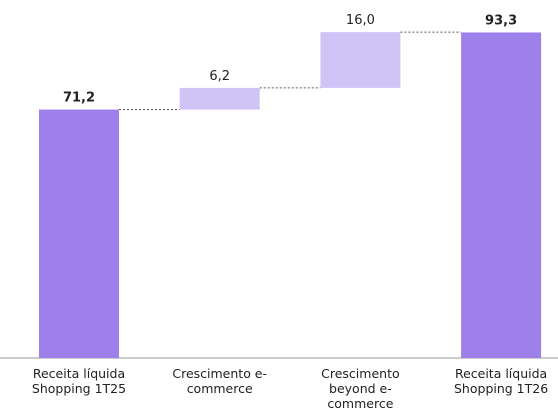 The image size is (558, 418). I want to click on category-label: Crescimento e-commerce, so click(220, 381).